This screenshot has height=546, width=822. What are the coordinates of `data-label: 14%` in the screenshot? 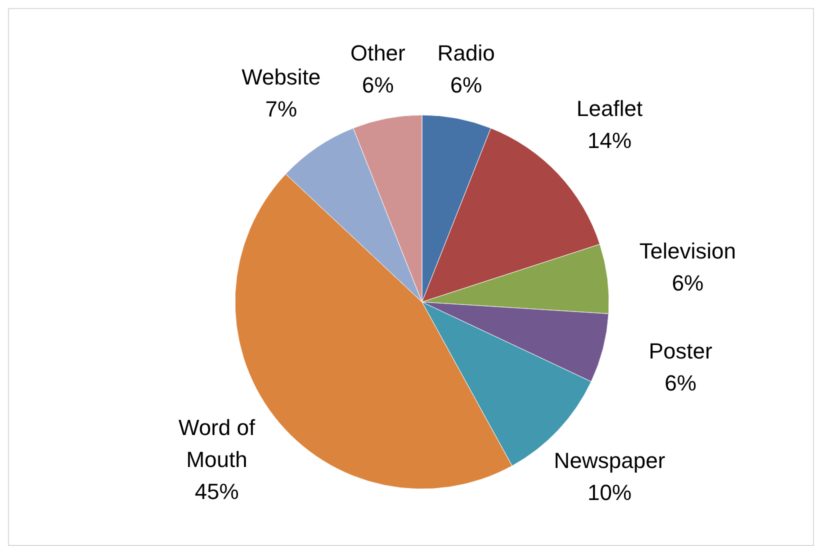 It's located at (610, 140).